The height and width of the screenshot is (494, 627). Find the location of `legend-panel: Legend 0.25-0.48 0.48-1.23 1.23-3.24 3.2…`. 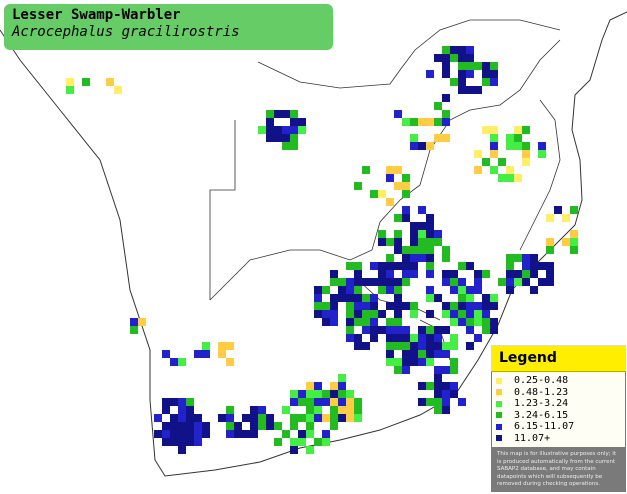

legend-panel: Legend 0.25-0.48 0.48-1.23 1.23-3.24 3.2… is located at coordinates (558, 418).